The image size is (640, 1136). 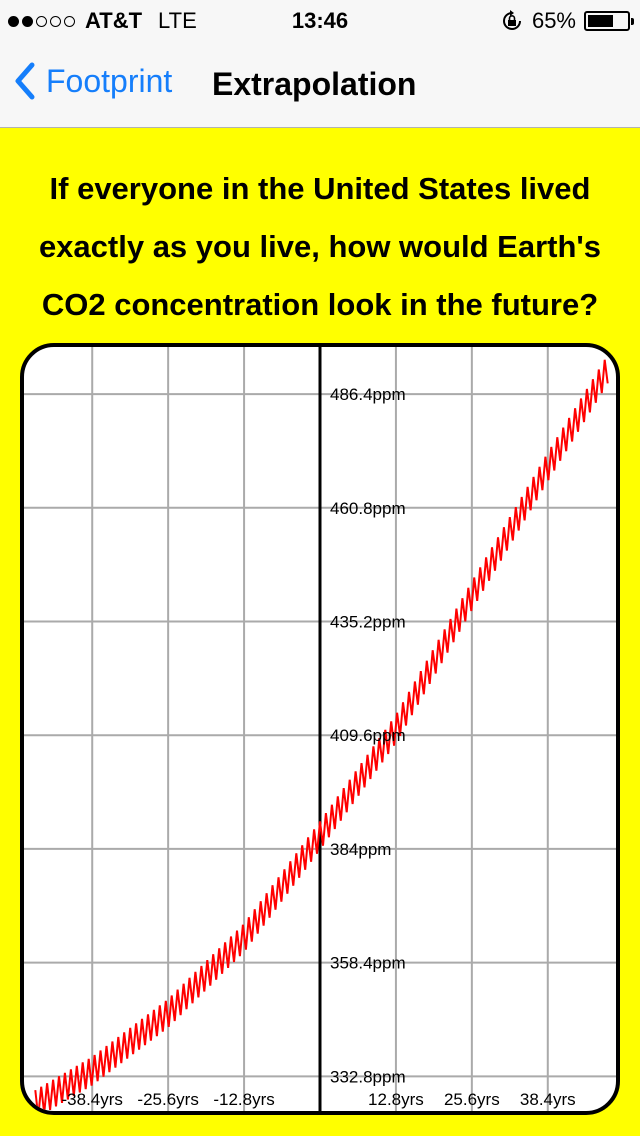 I want to click on status-bar: AT&T LTE 13:46 65%, so click(x=320, y=20).